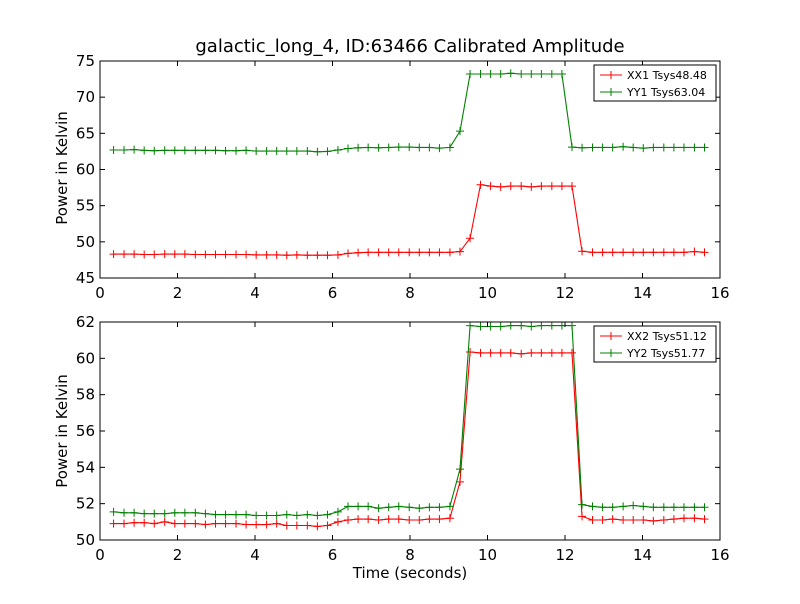 This screenshot has width=800, height=604. I want to click on top-x-tick-label: 6, so click(333, 293).